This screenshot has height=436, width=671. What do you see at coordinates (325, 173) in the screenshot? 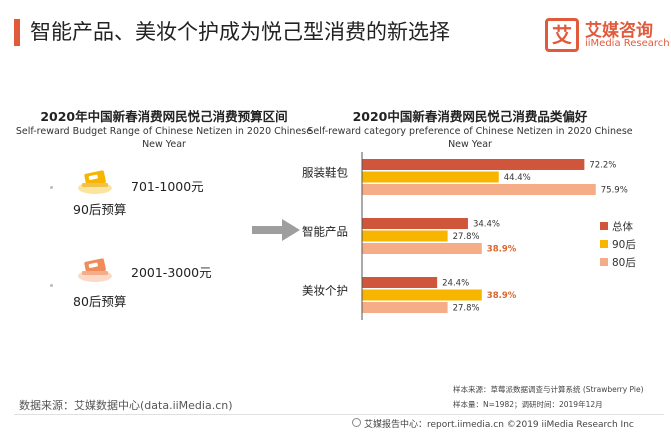
I see `category-label: 服装鞋包` at bounding box center [325, 173].